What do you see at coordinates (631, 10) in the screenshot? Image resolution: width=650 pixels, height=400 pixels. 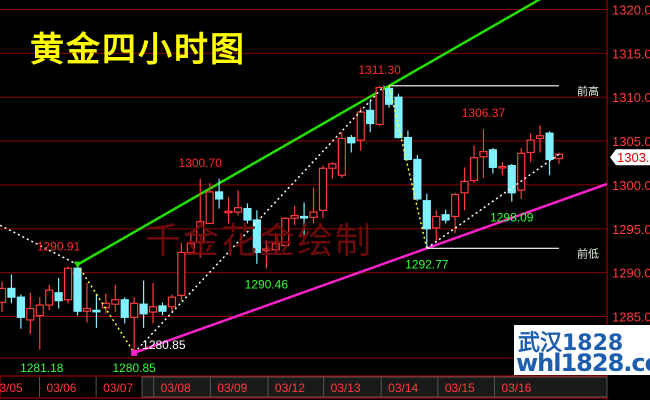 I see `y-tick-label: 1320.00` at bounding box center [631, 10].